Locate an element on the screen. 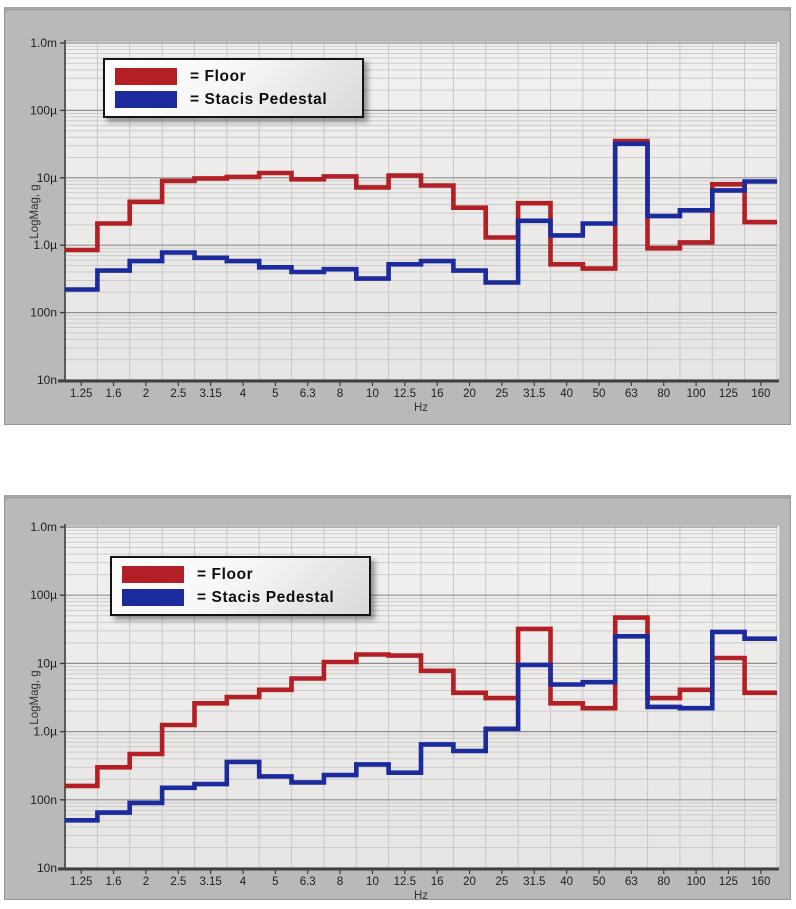 The image size is (796, 909). legend-top: = Floor = Stacis Pedestal is located at coordinates (233, 88).